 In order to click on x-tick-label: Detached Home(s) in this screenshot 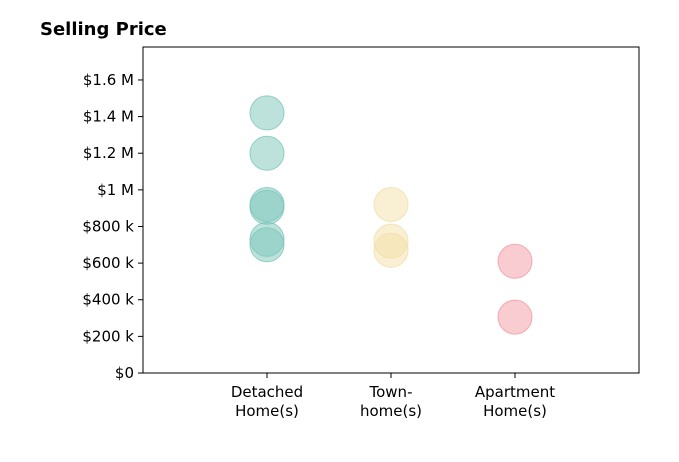, I will do `click(267, 401)`.